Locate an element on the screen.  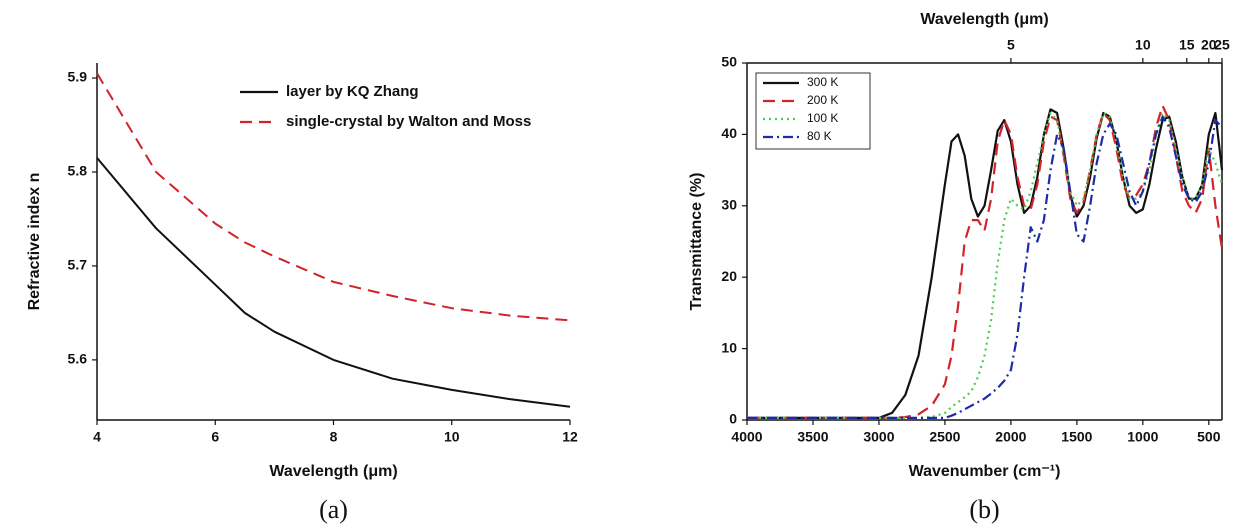
x-axis-label: Wavenumber (cm⁻¹) is located at coordinates (985, 471).